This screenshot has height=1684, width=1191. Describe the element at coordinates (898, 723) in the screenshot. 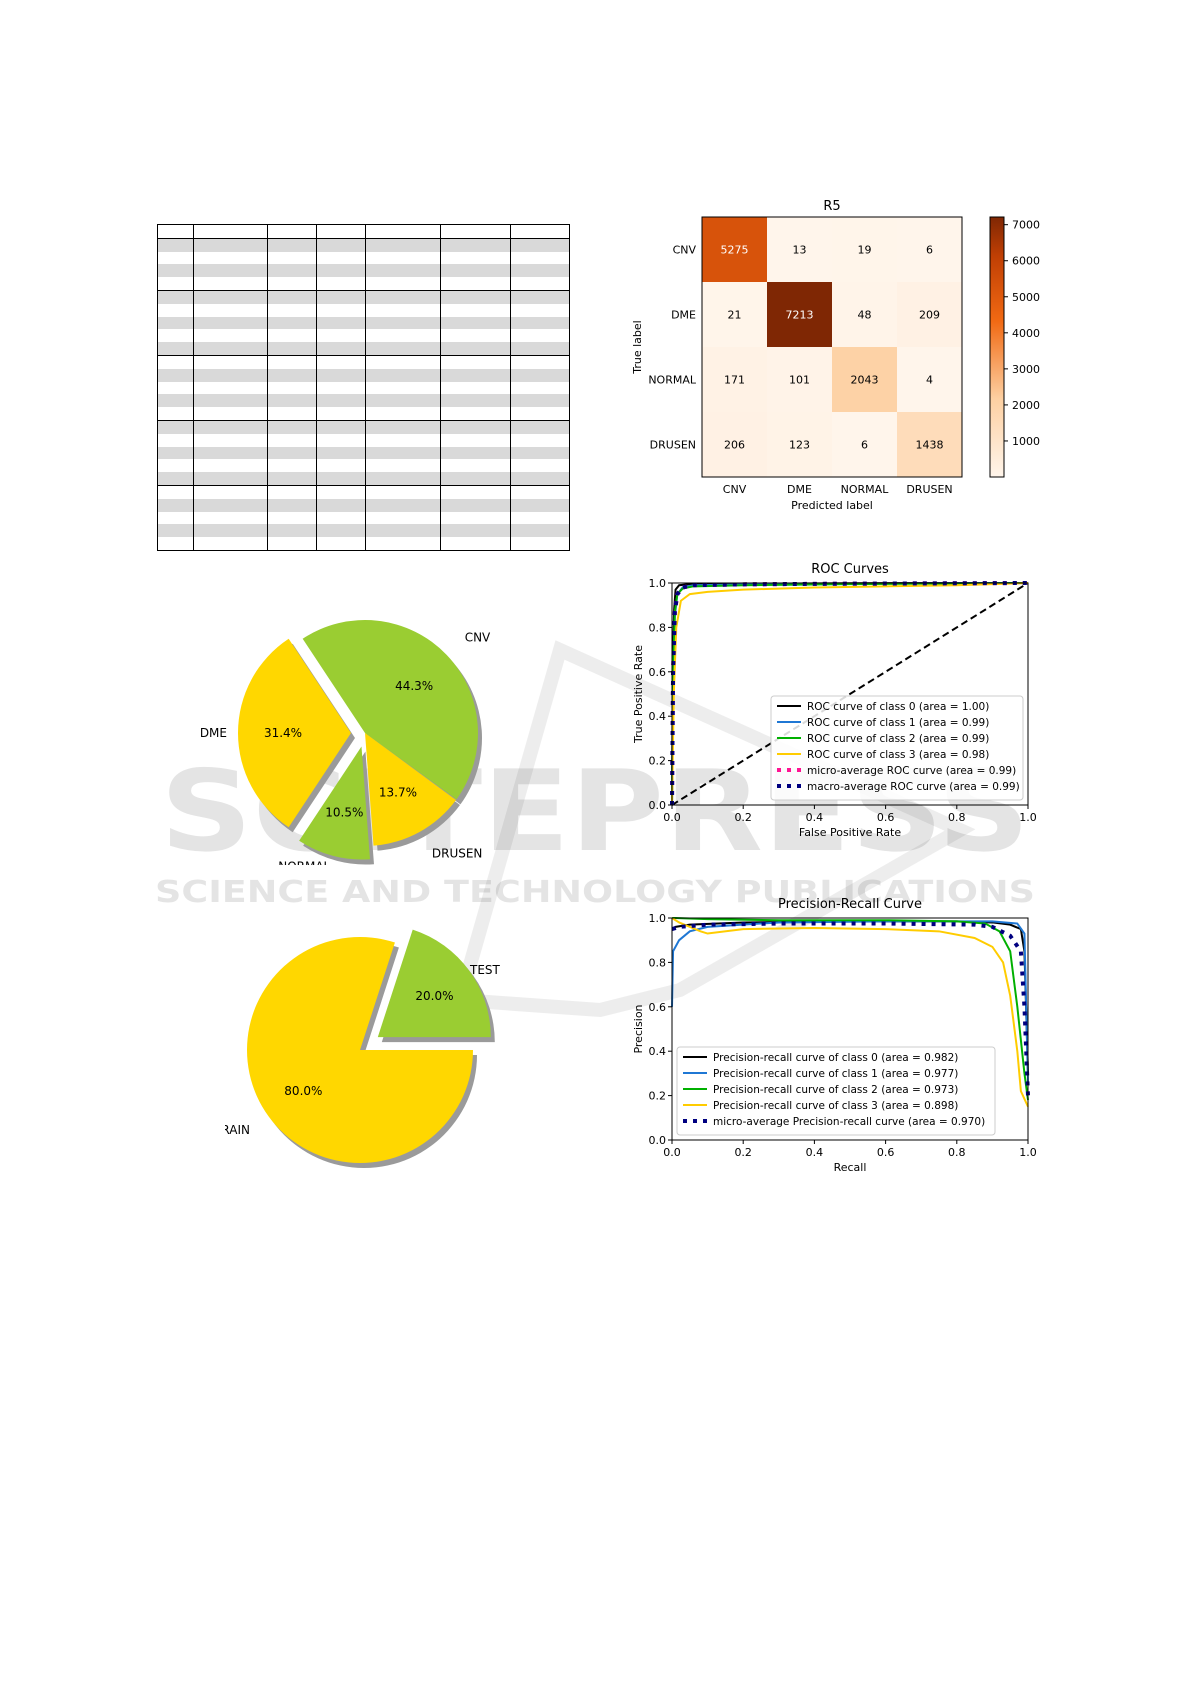

I see `legend-entry: ROC curve of class 1 (area = 0.99)` at that location.